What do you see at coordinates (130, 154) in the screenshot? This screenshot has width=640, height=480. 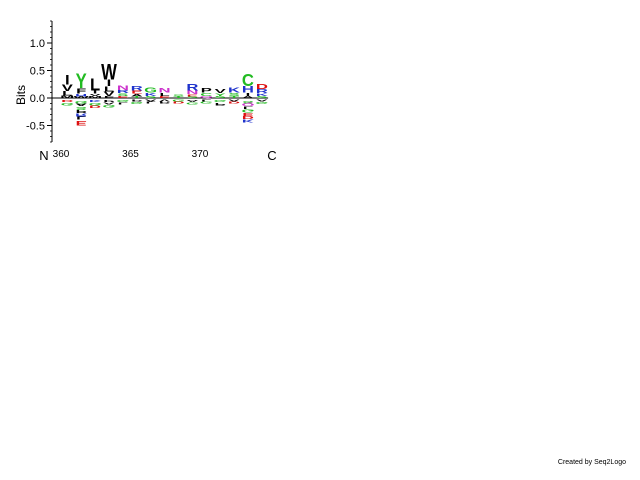 I see `x-tick-label: 365` at bounding box center [130, 154].